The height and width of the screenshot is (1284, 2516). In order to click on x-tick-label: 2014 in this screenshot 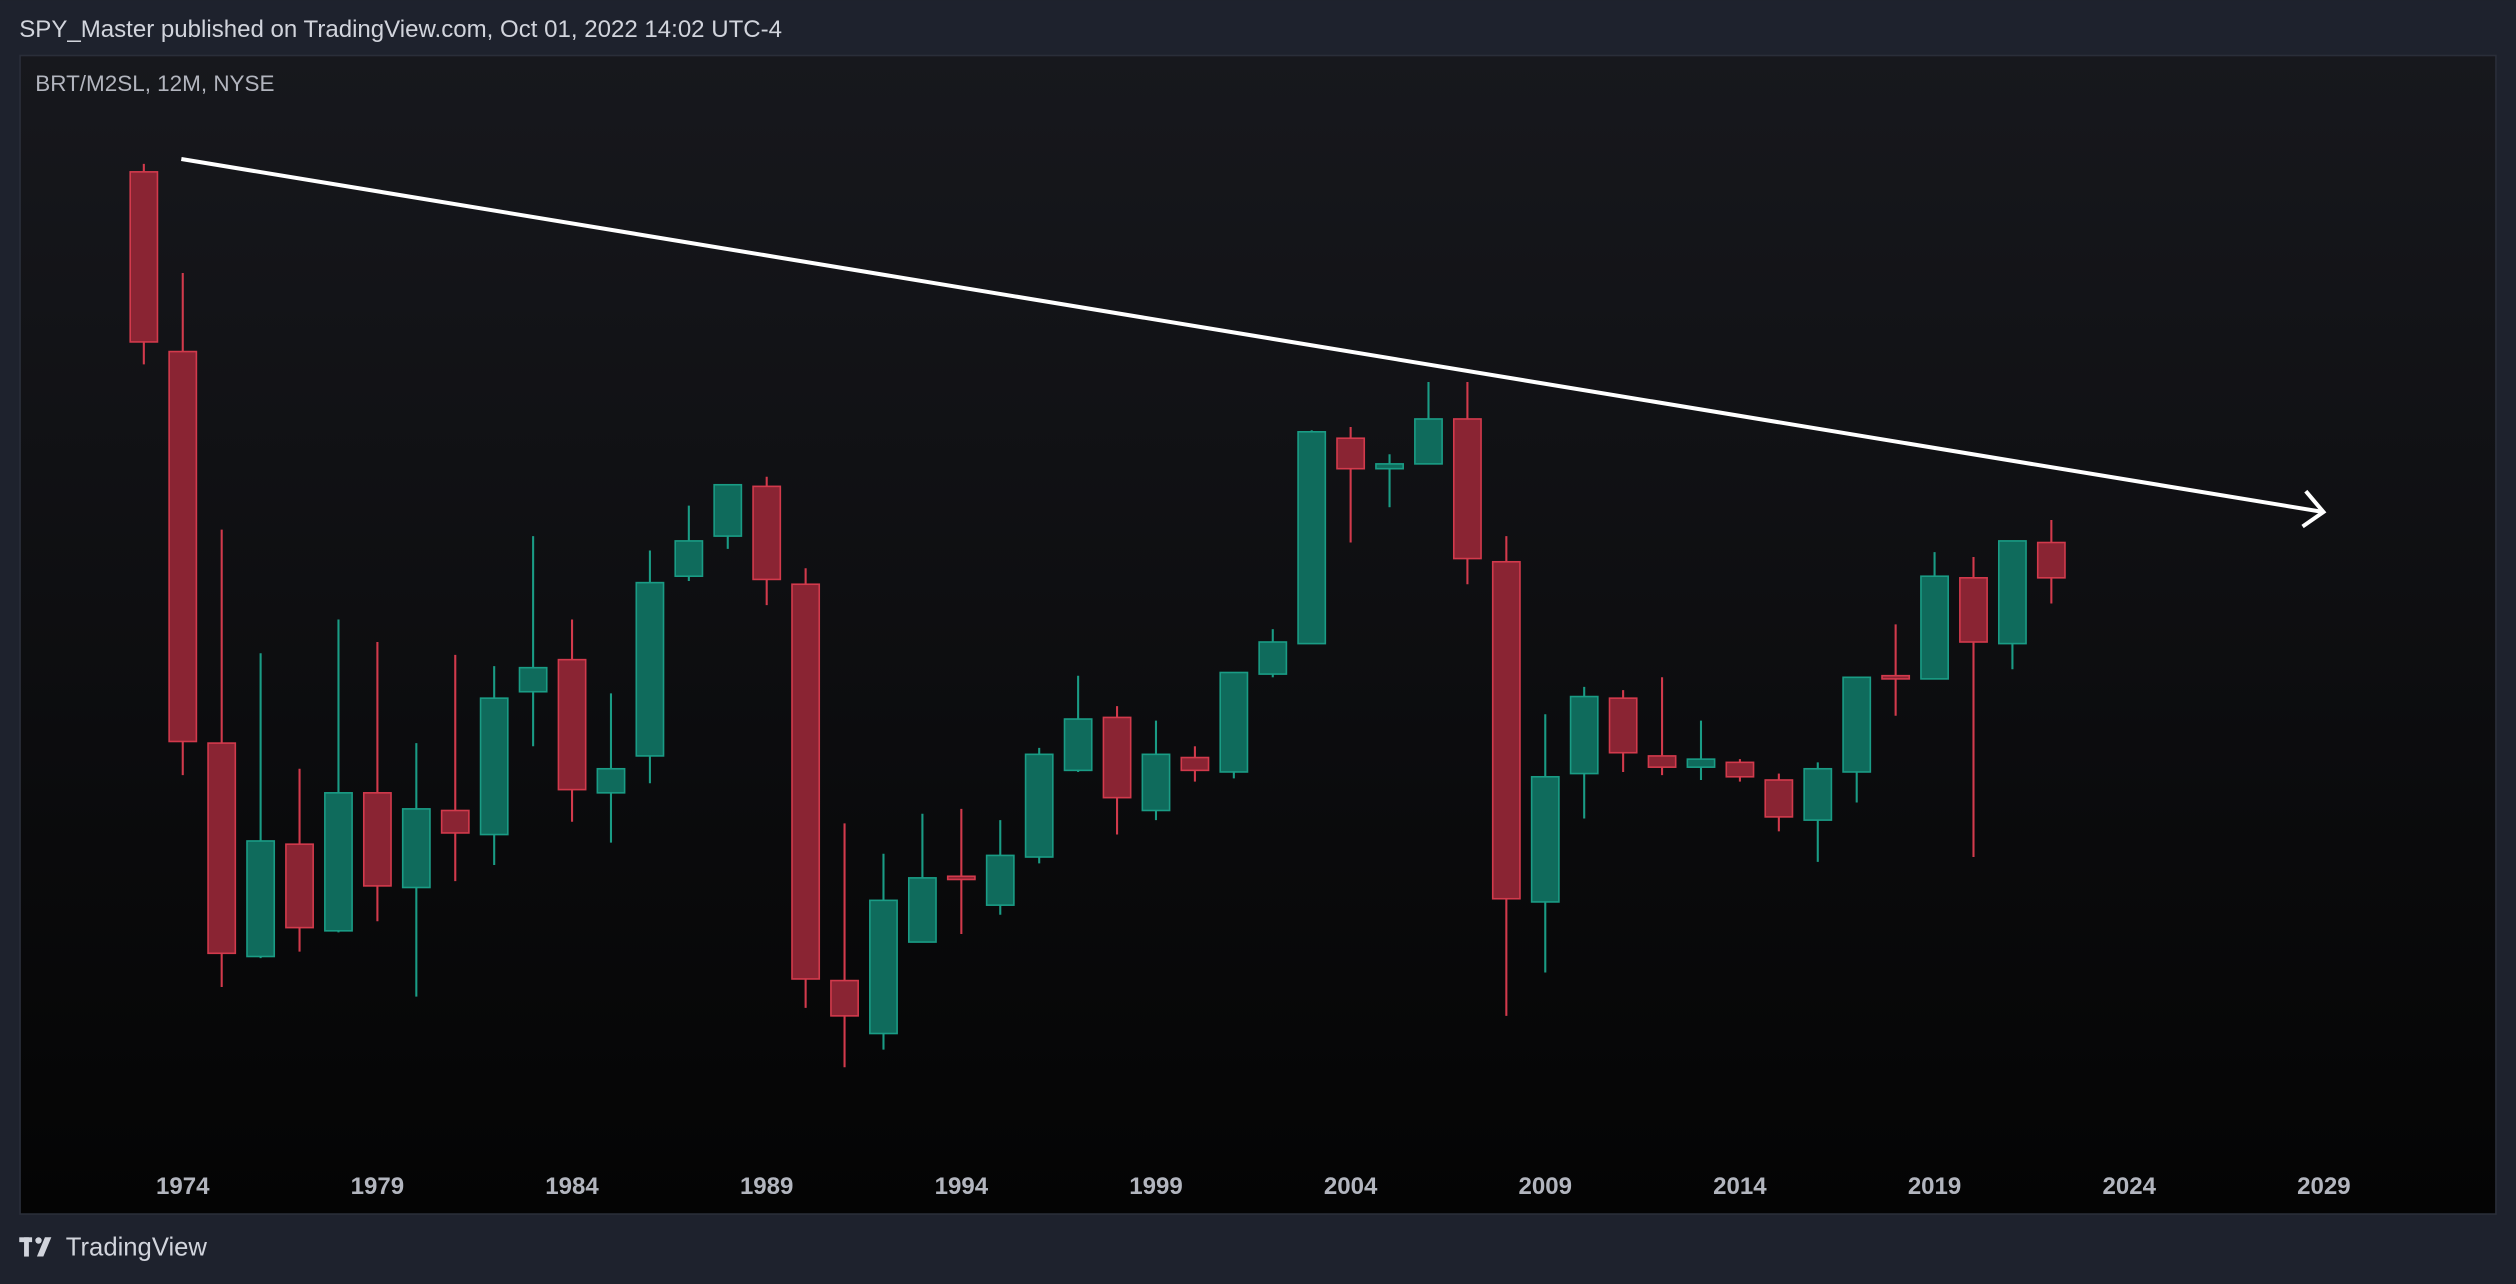, I will do `click(1740, 1186)`.